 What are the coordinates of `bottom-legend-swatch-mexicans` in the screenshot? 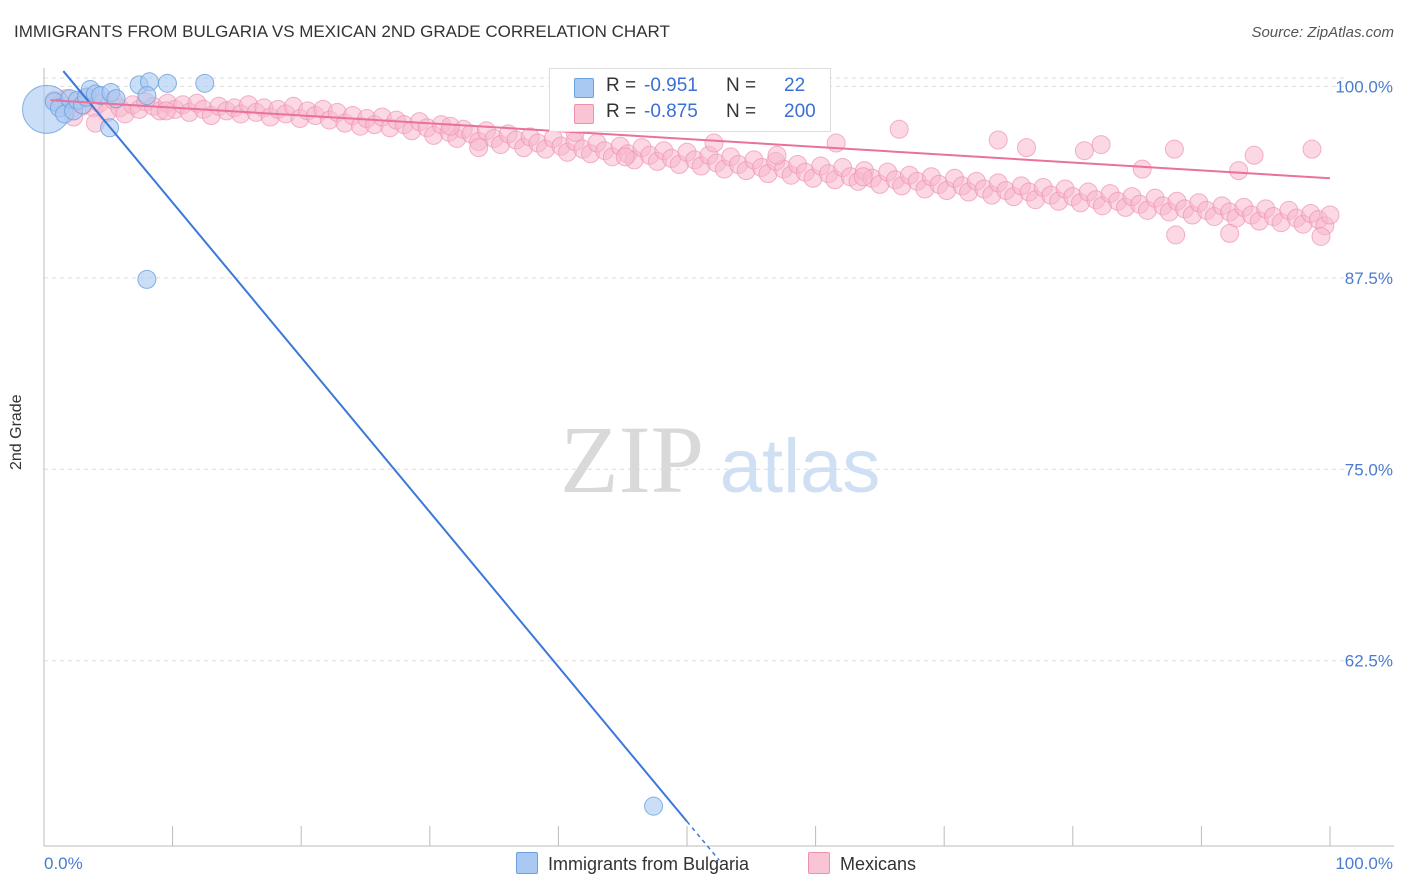 It's located at (819, 863).